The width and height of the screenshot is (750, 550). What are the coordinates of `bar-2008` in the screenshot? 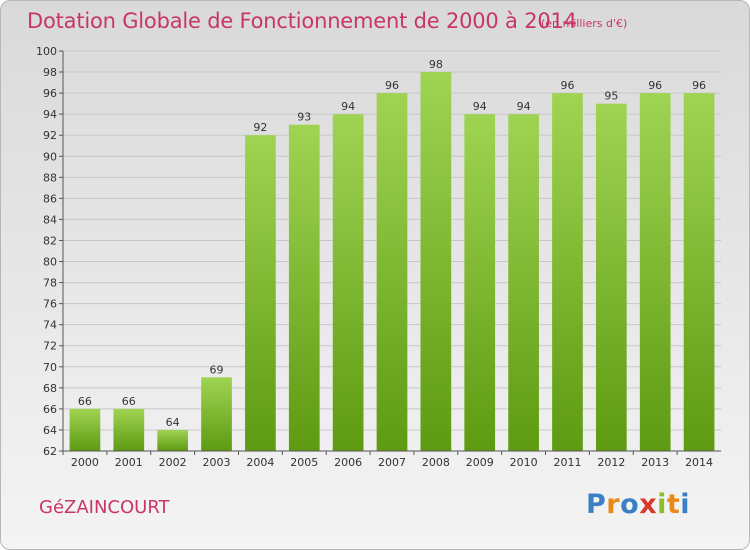 It's located at (436, 261).